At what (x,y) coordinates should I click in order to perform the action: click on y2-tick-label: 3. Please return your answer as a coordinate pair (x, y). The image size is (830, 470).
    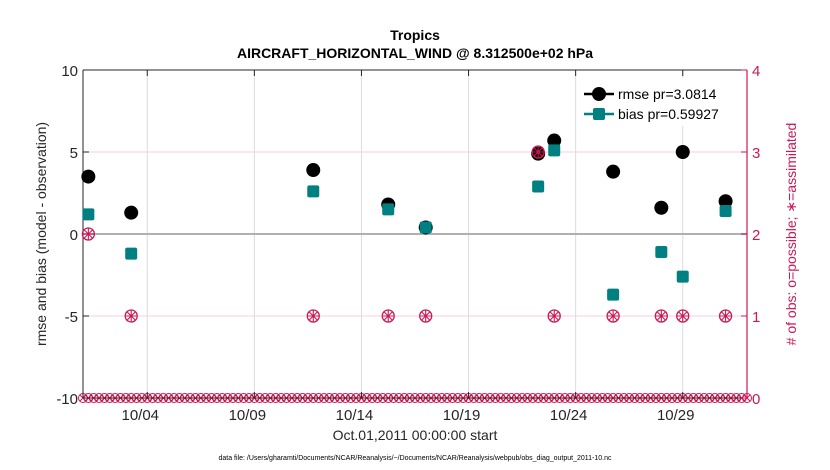
    Looking at the image, I should click on (756, 153).